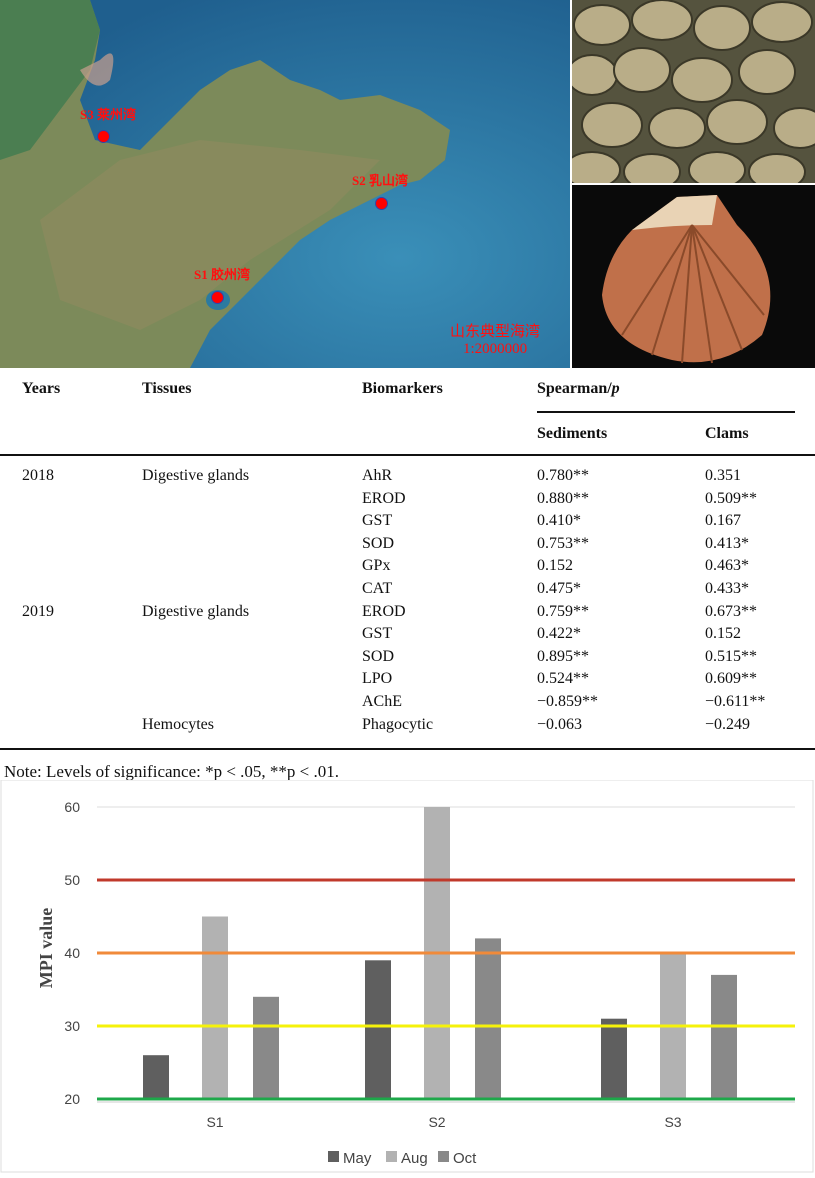 Image resolution: width=815 pixels, height=1178 pixels. Describe the element at coordinates (72, 953) in the screenshot. I see `y-tick-label: 40` at that location.